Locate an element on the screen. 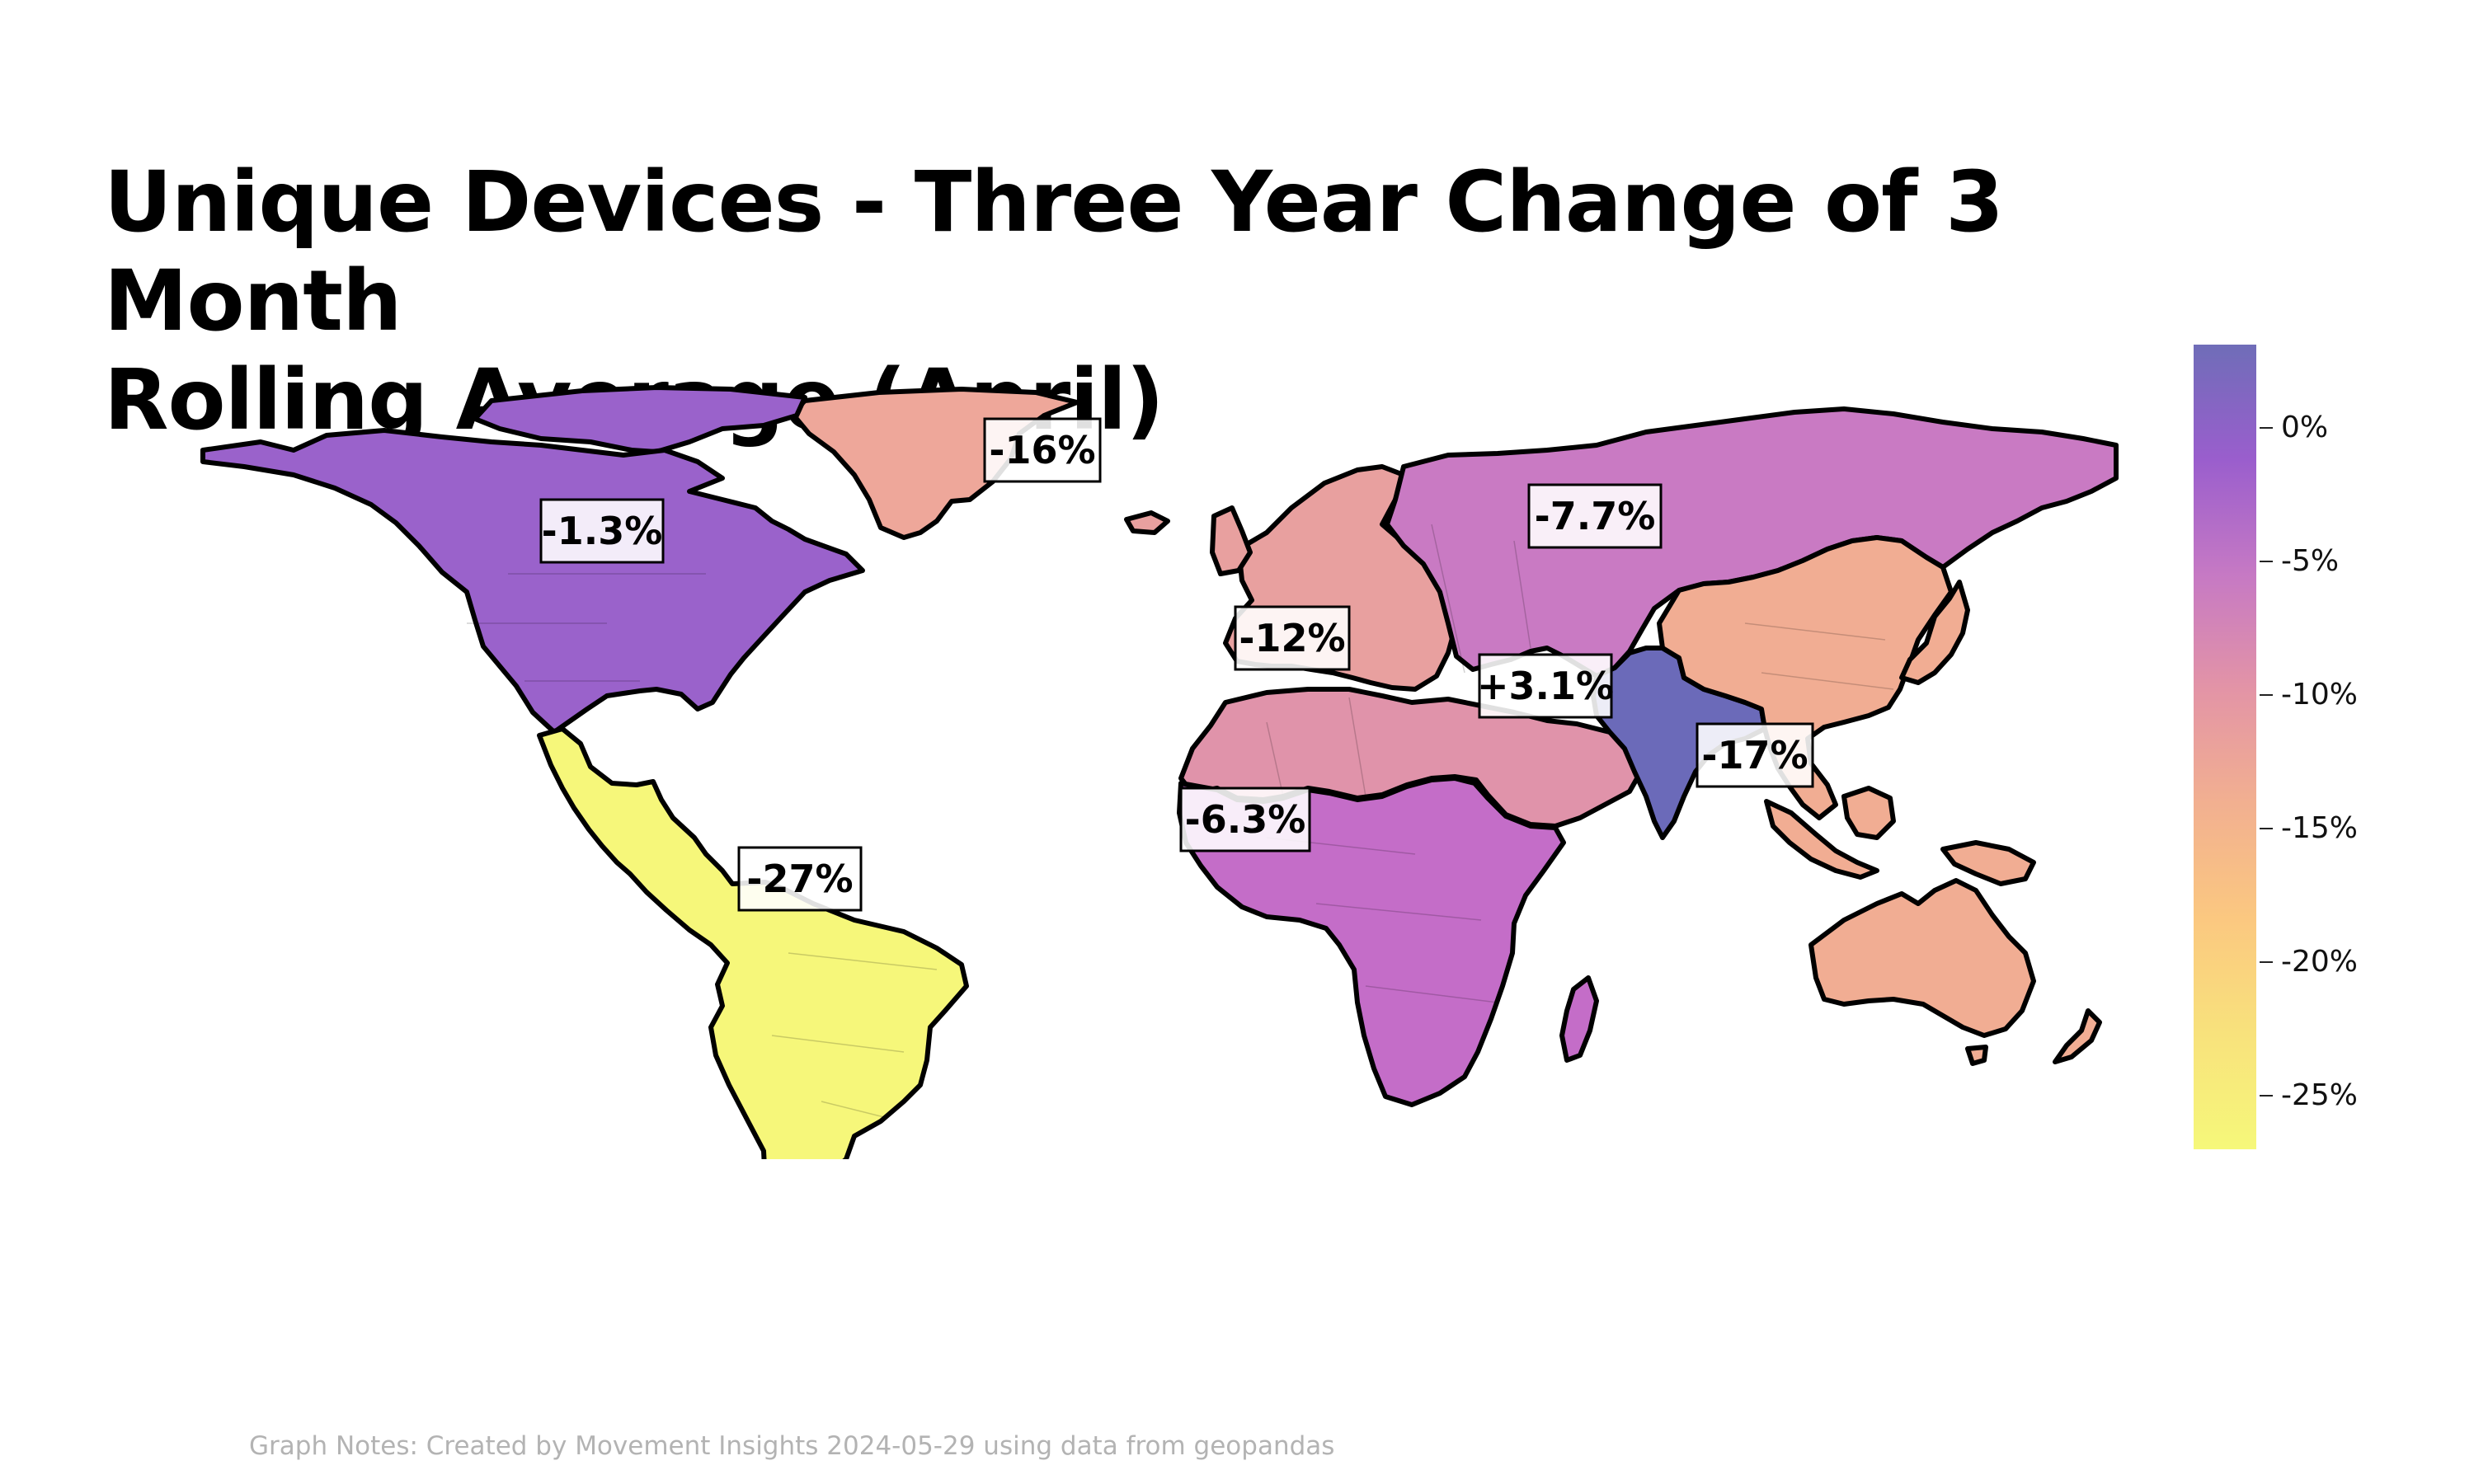  colorbar is located at coordinates (2225, 747).